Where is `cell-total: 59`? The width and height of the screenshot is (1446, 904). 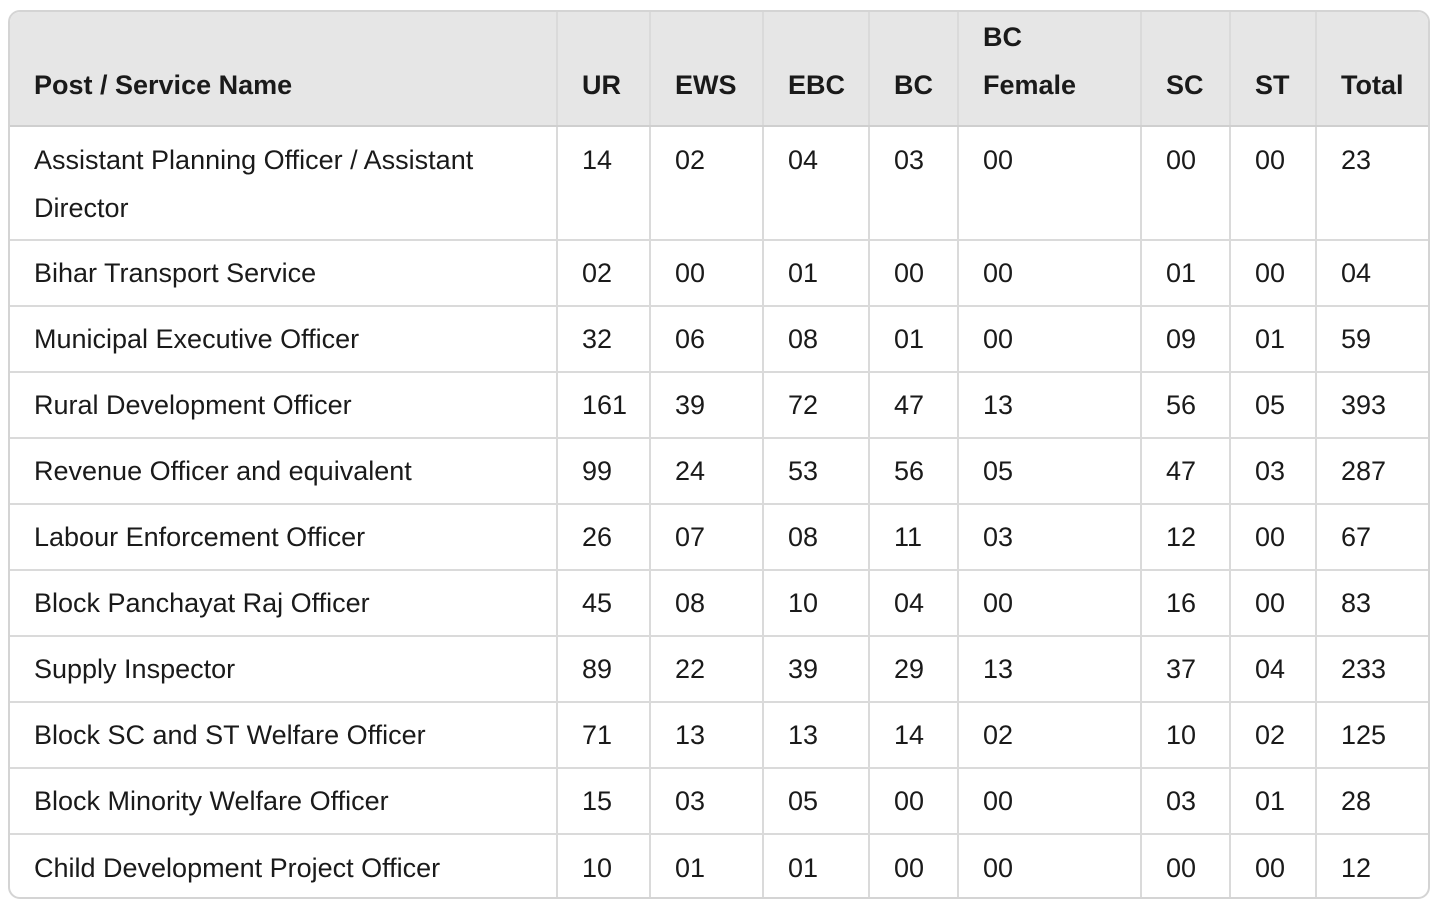
cell-total: 59 is located at coordinates (1372, 339).